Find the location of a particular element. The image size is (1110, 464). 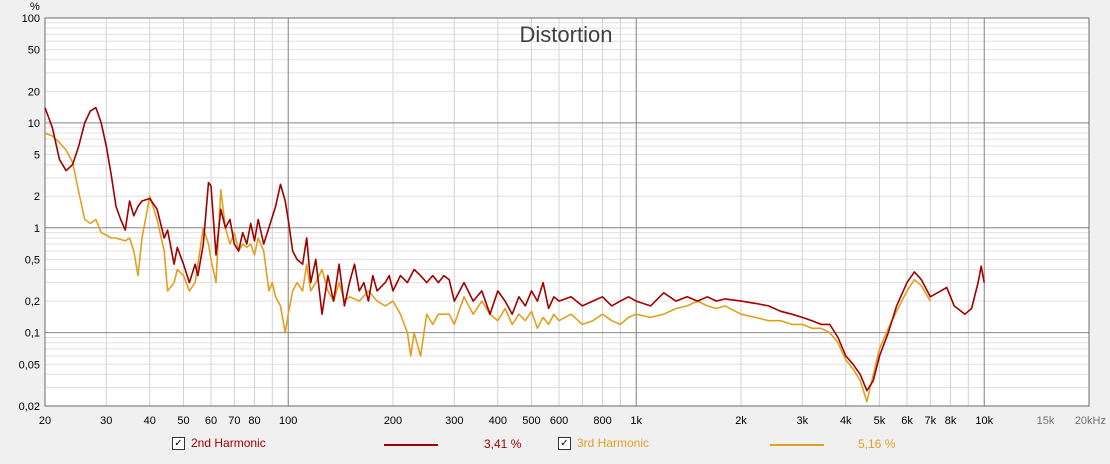

x-tick-label: 60 is located at coordinates (211, 421).